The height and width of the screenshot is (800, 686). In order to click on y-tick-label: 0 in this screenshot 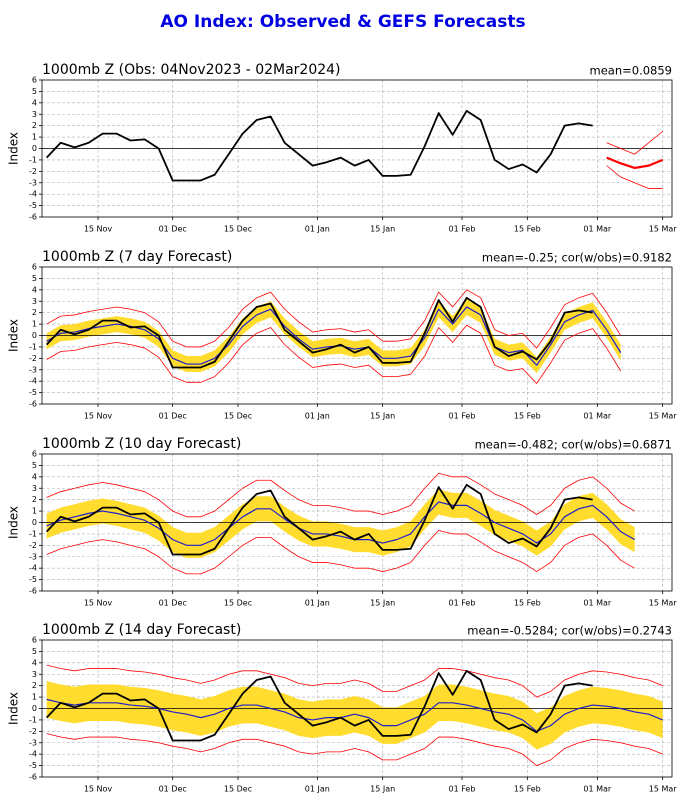, I will do `click(34, 708)`.